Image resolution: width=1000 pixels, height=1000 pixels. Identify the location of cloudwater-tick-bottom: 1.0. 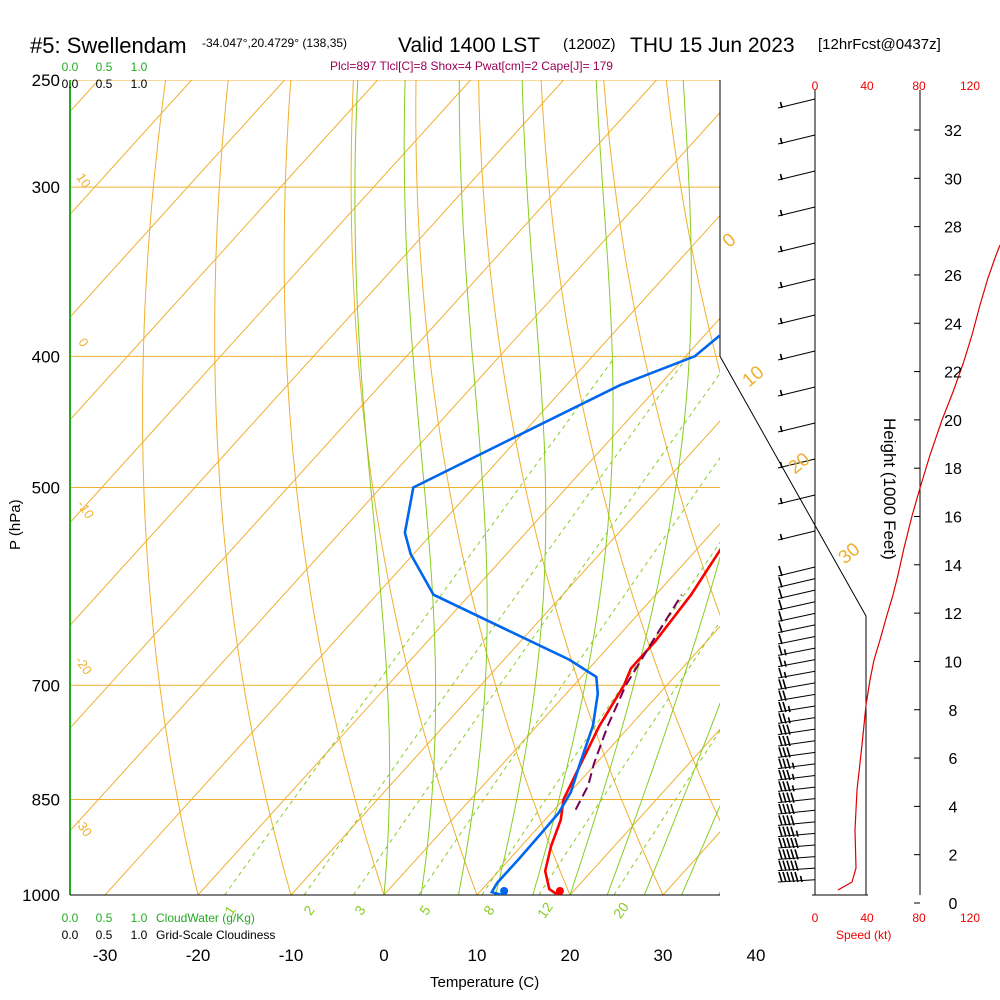
(139, 918).